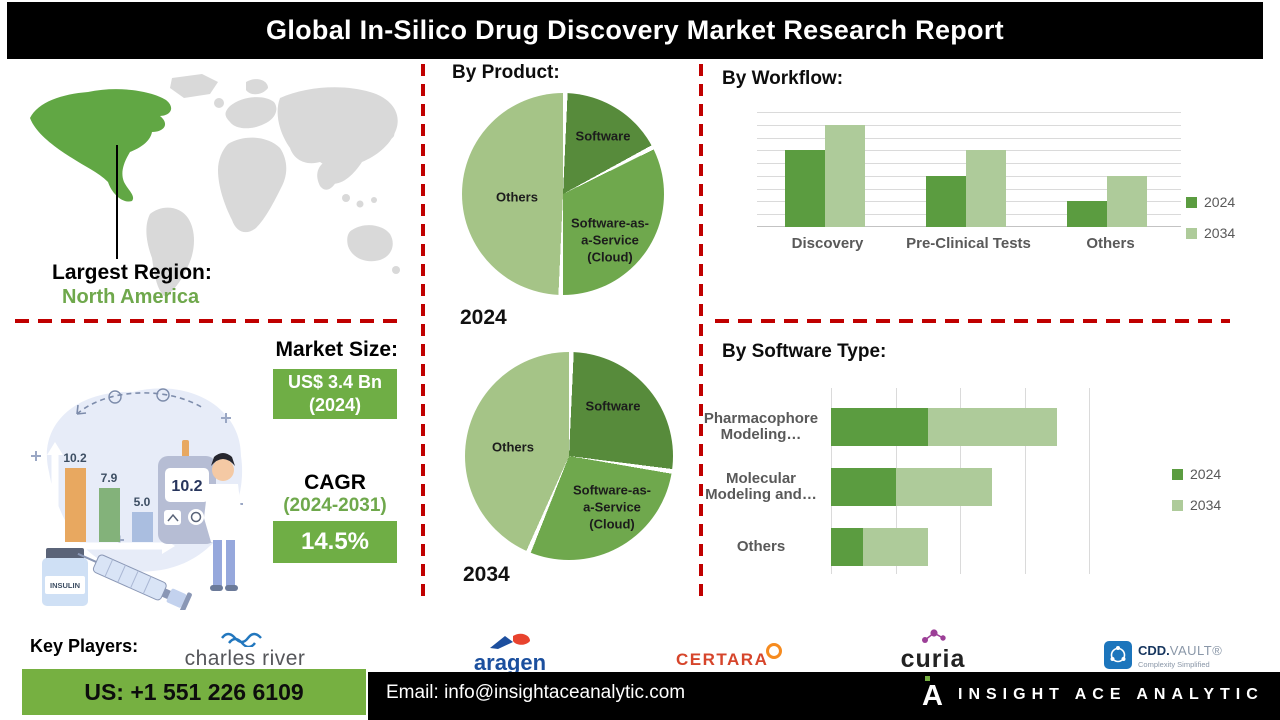 Image resolution: width=1280 pixels, height=720 pixels. What do you see at coordinates (506, 72) in the screenshot?
I see `by-product-heading: By Product:` at bounding box center [506, 72].